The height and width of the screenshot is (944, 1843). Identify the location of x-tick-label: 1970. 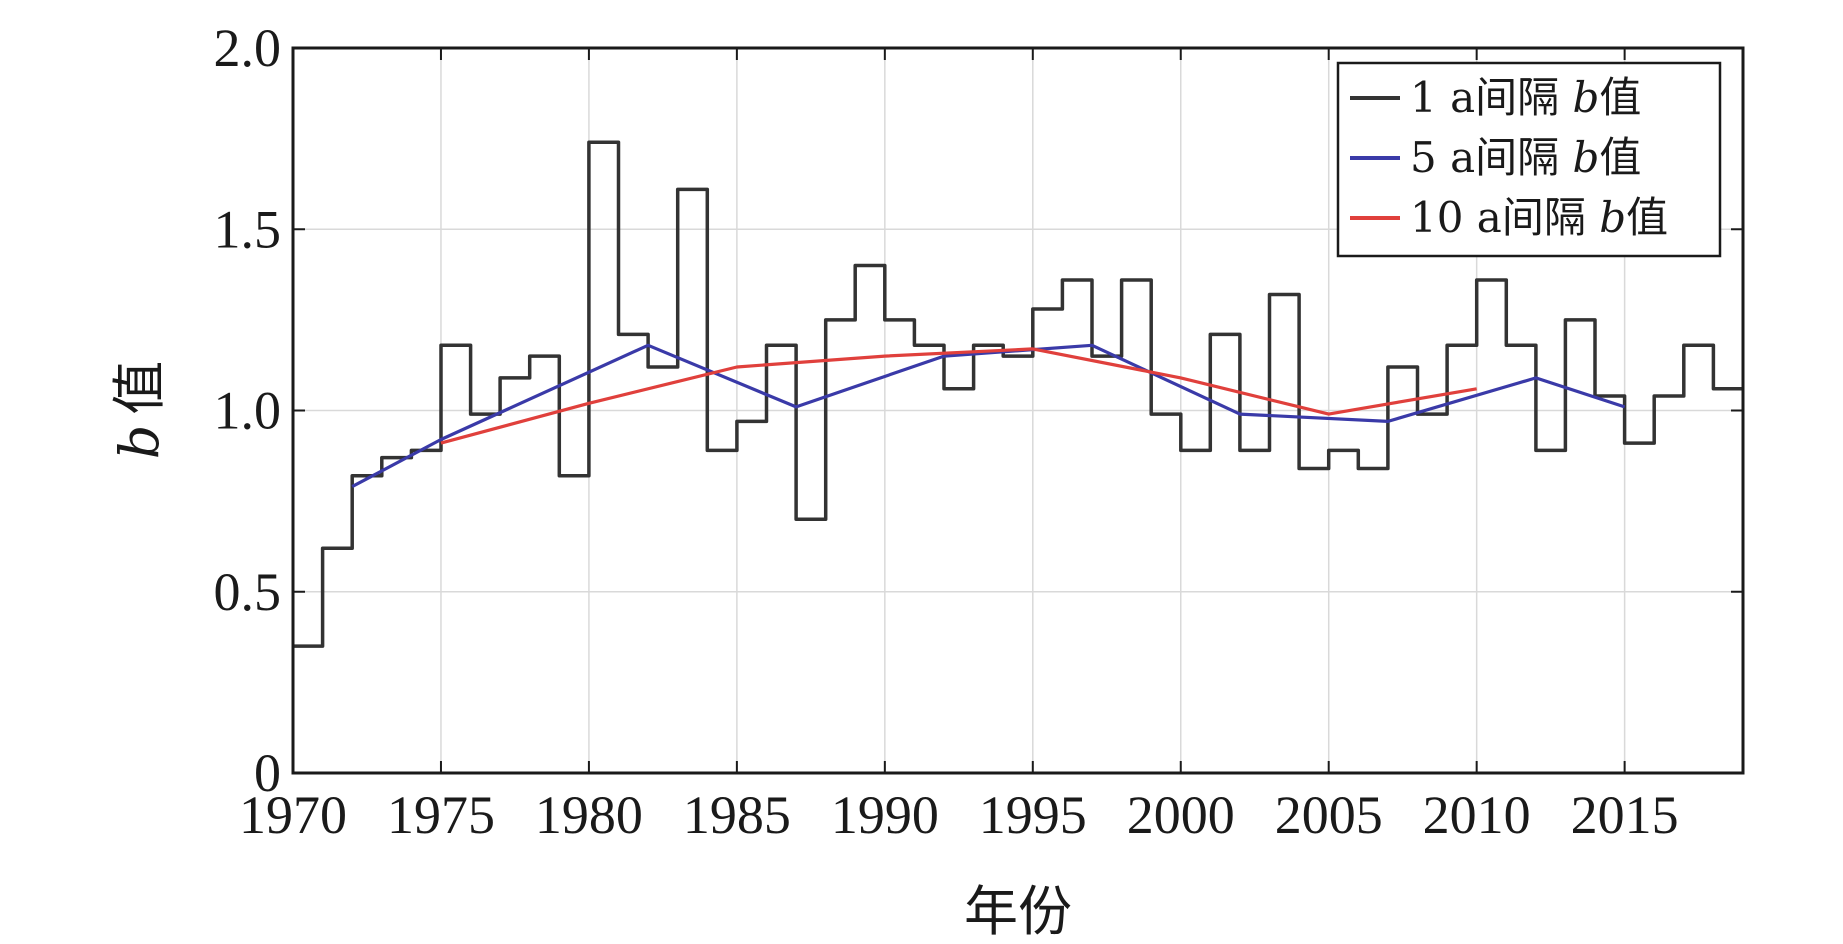
(293, 815).